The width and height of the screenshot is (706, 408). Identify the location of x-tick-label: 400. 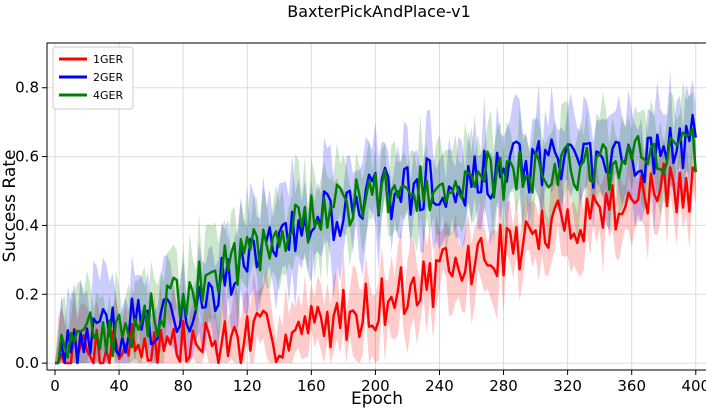
(693, 386).